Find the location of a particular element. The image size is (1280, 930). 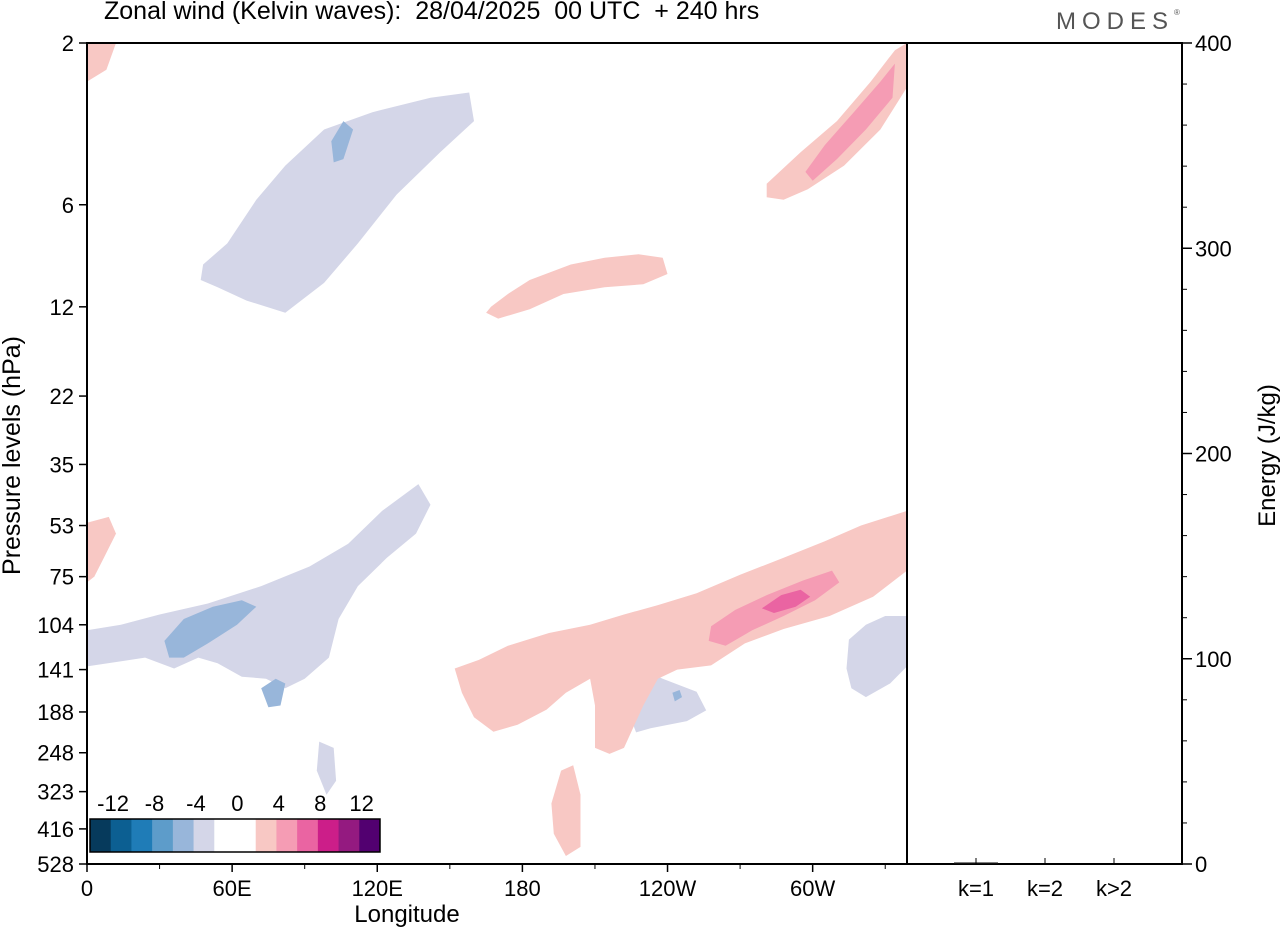

colorbar-label: -8 is located at coordinates (155, 803).